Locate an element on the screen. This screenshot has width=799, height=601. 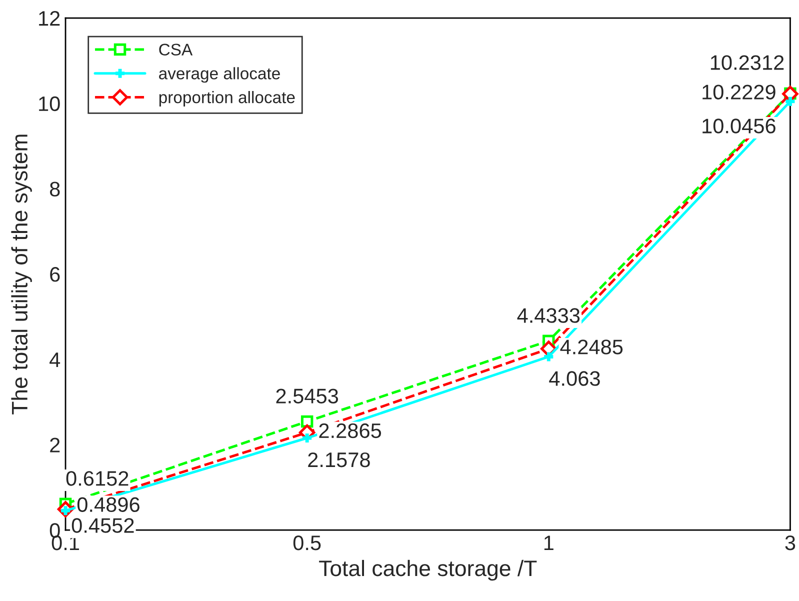
x-tick-label: 0.5 is located at coordinates (307, 542).